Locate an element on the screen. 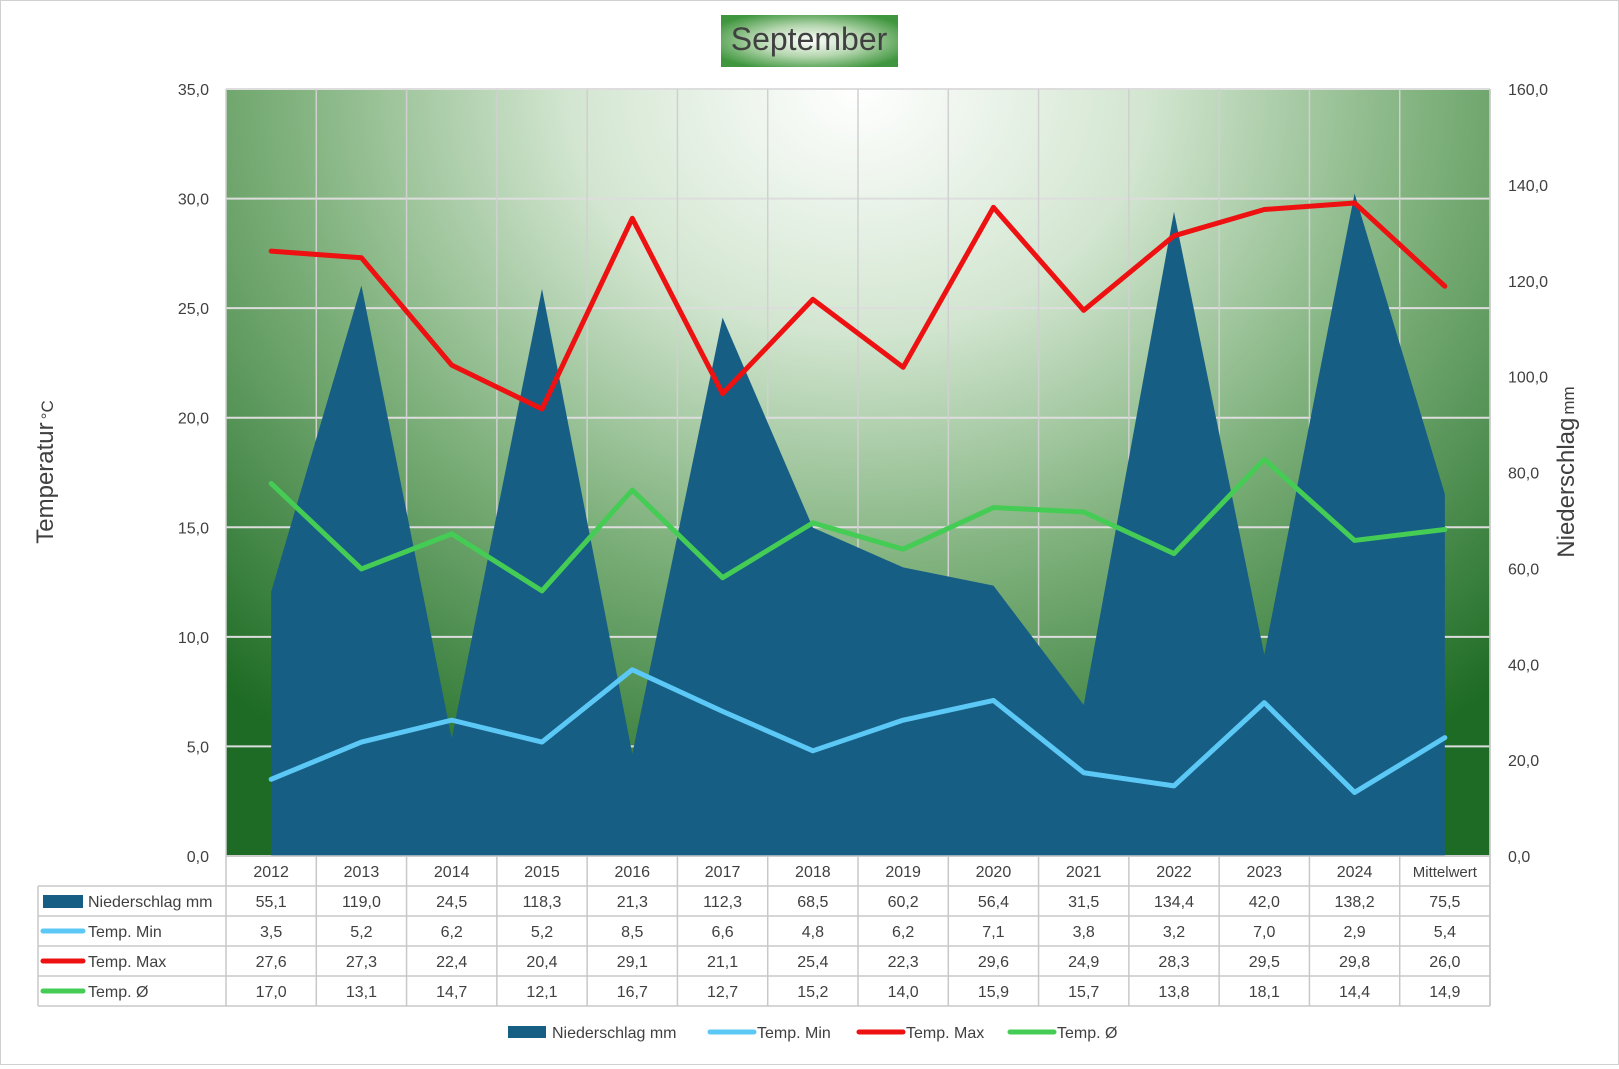  table-cell: 29,8 is located at coordinates (1354, 962).